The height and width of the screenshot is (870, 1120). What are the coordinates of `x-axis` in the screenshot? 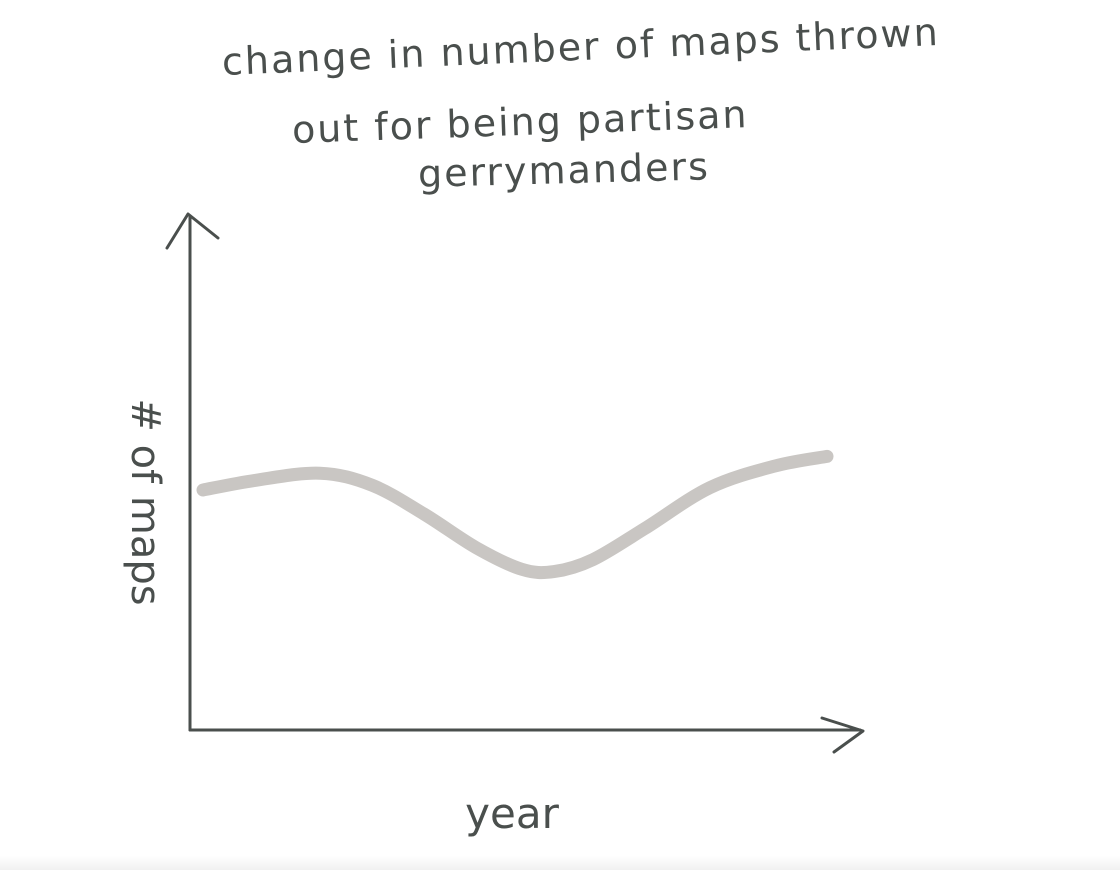 It's located at (526, 735).